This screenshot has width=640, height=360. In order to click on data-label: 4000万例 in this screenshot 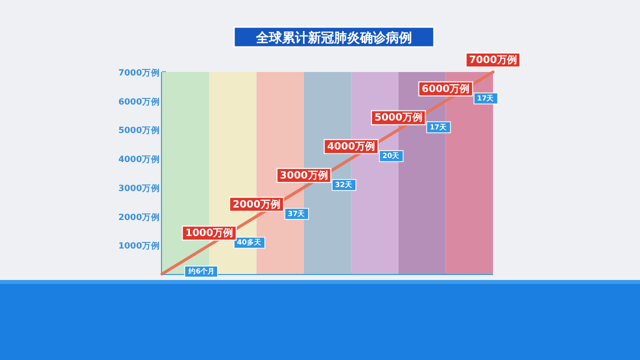, I will do `click(351, 146)`.